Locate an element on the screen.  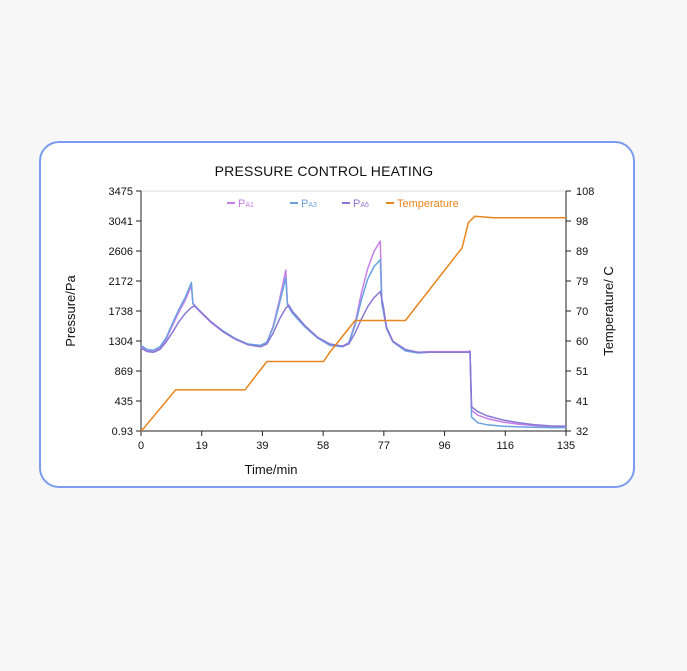
x-tick-label: 116 is located at coordinates (506, 446).